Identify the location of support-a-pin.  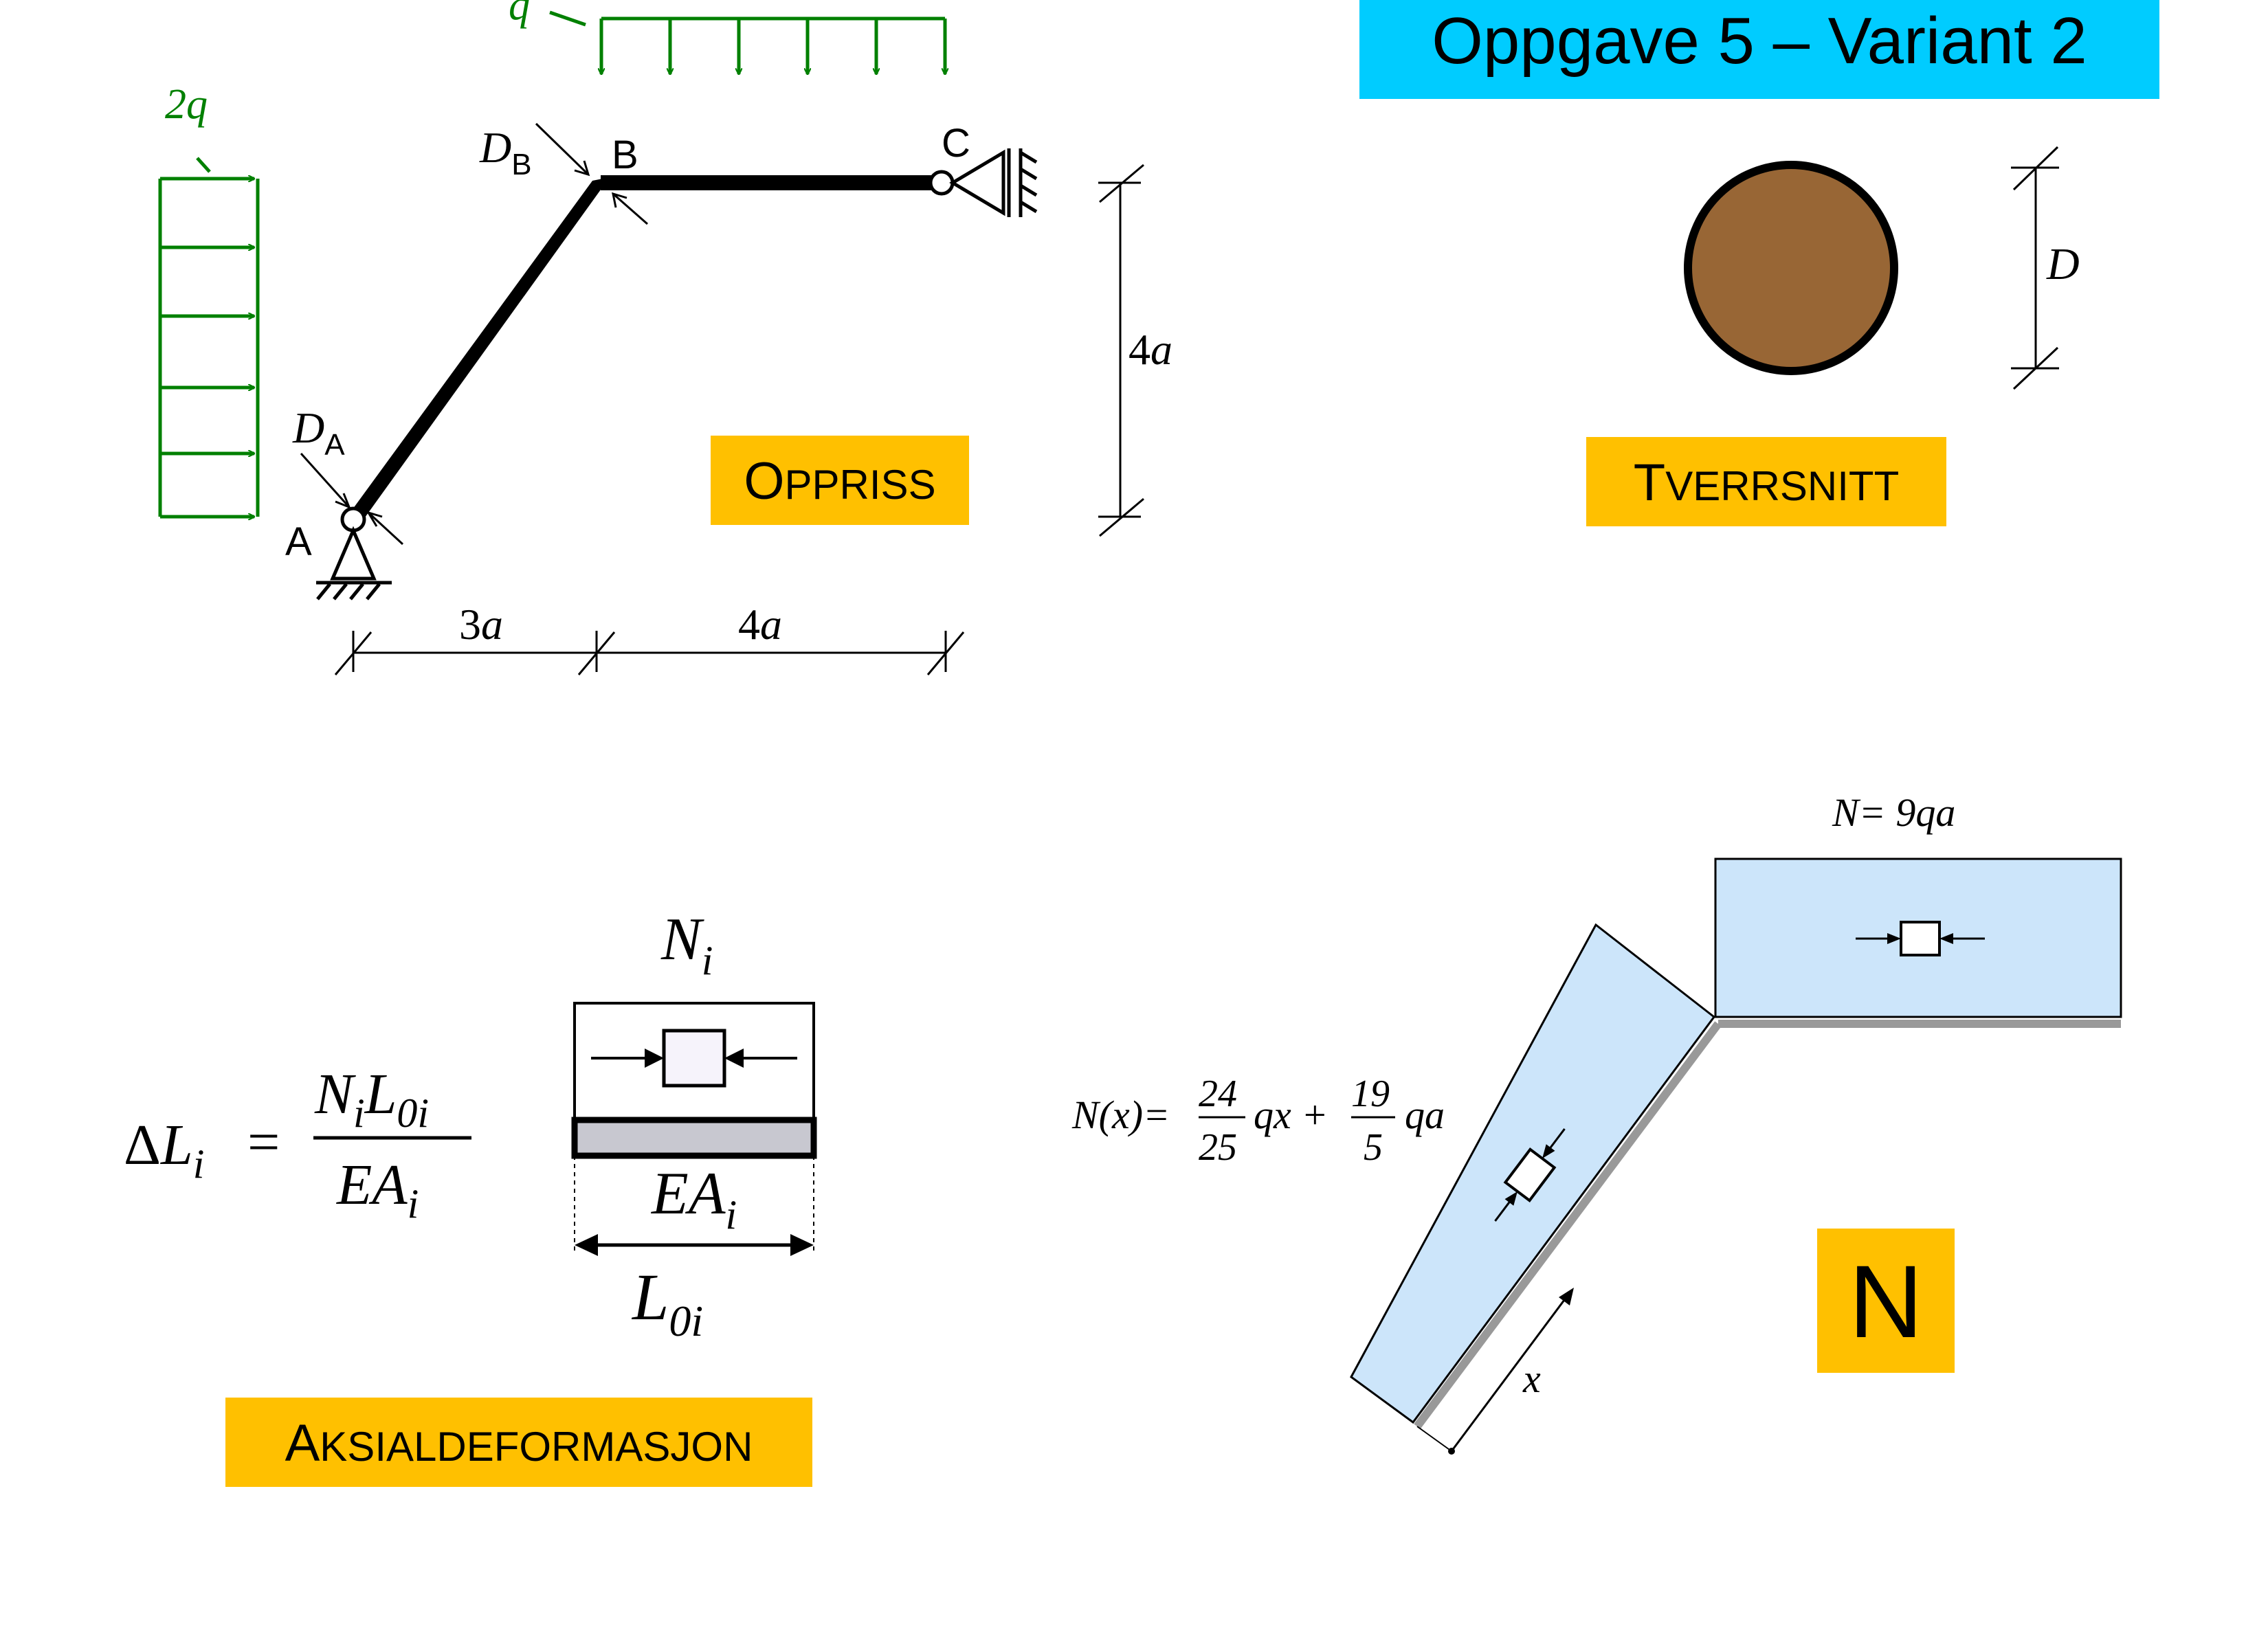
(354, 553).